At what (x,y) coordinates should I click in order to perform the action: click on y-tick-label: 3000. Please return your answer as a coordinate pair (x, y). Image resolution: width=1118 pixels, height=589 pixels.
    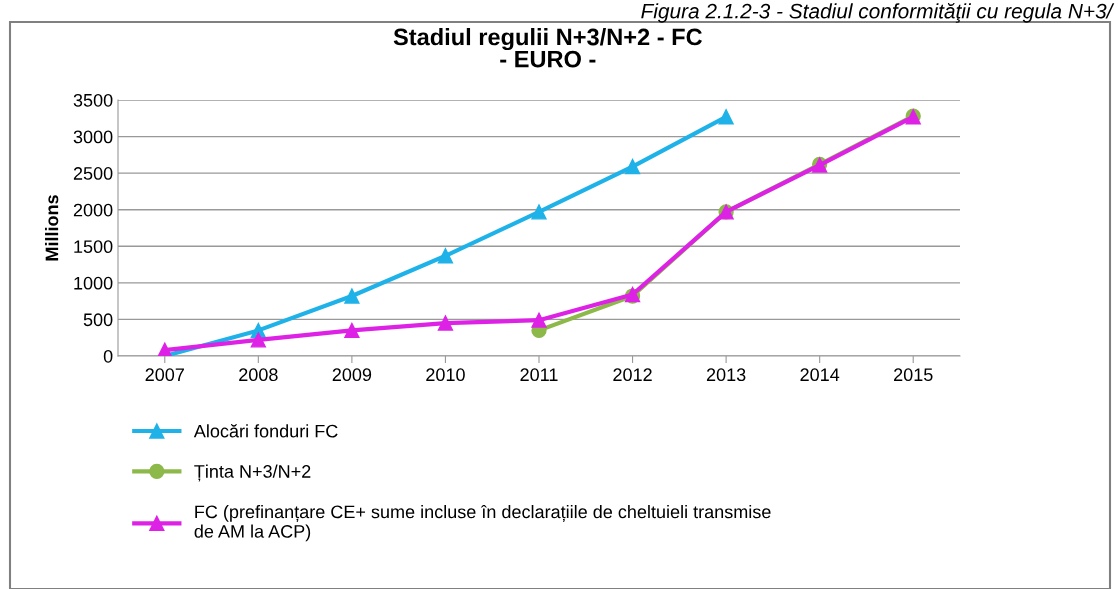
    Looking at the image, I should click on (93, 137).